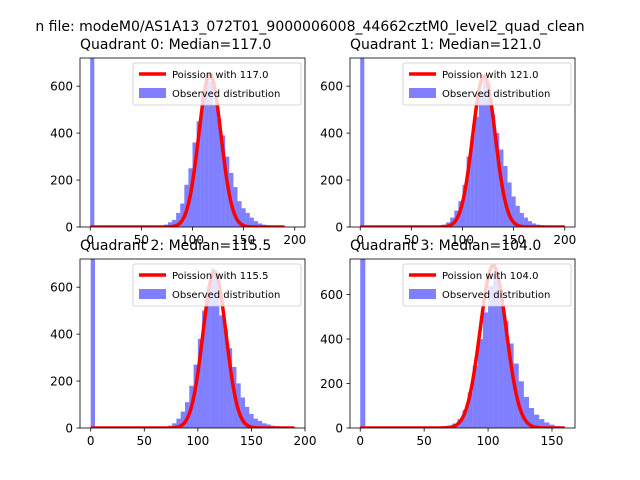  What do you see at coordinates (192, 343) in the screenshot?
I see `axes-frame` at bounding box center [192, 343].